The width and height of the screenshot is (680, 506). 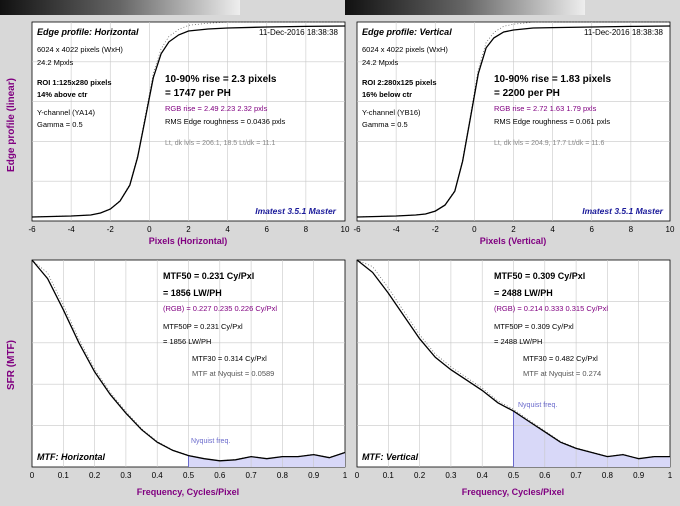 I want to click on per-ph-text: = 1747 per PH, so click(x=198, y=93).